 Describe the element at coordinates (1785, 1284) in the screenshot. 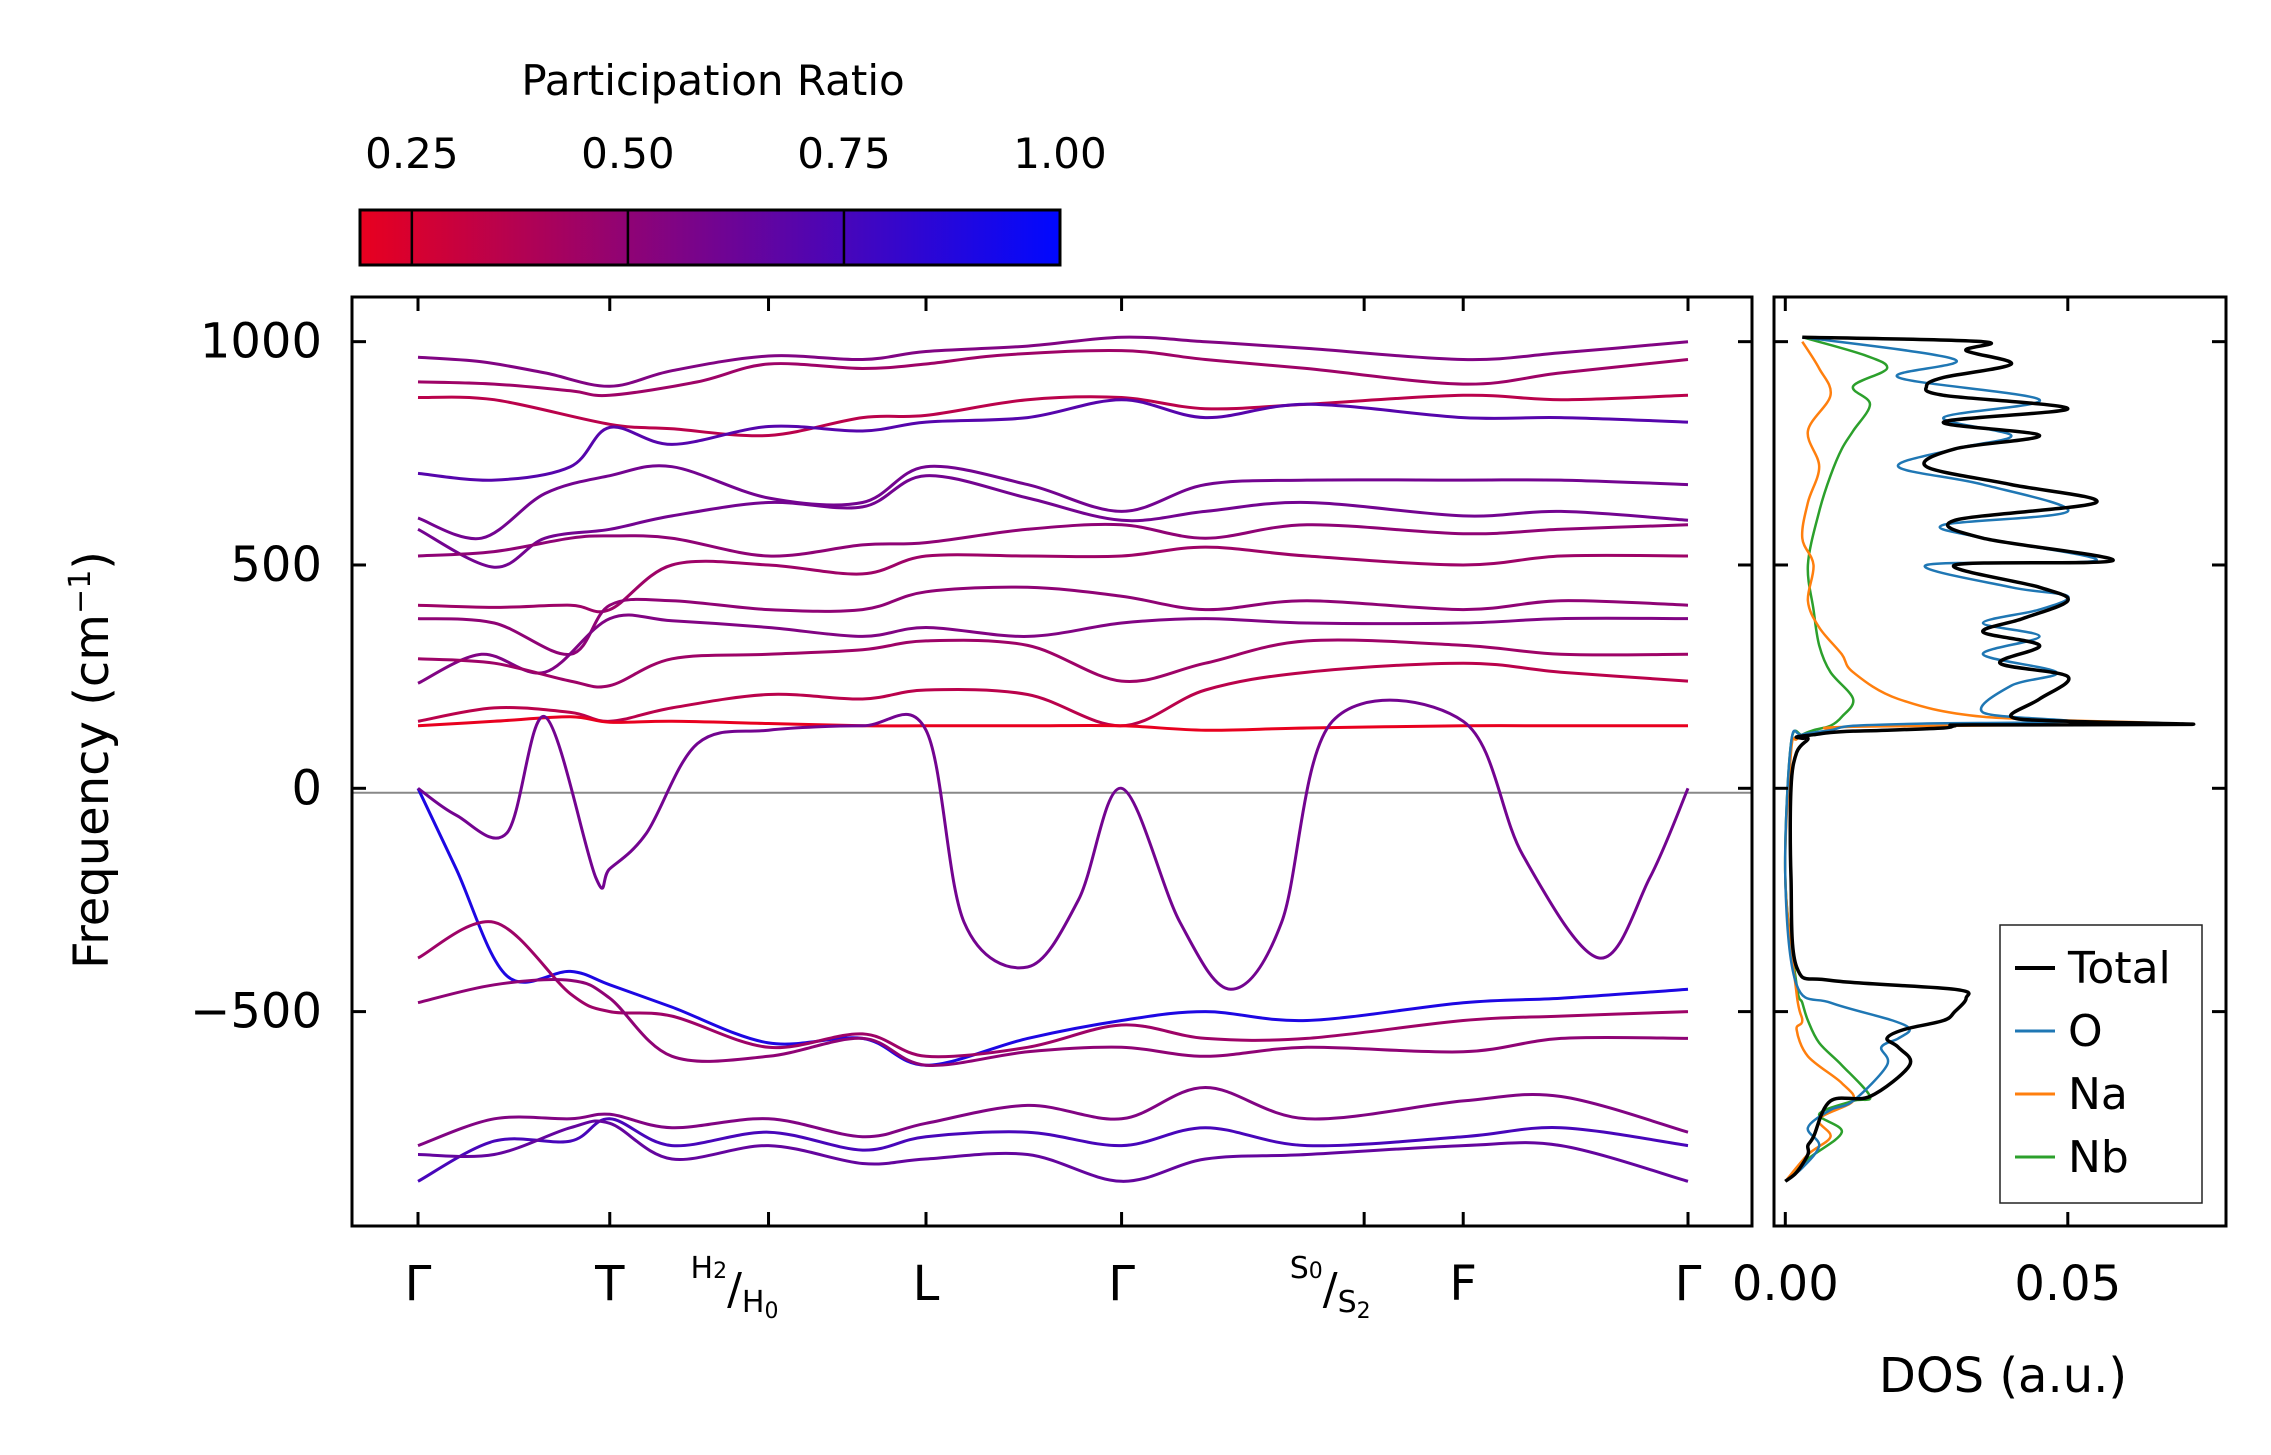

I see `dos-x-tick-label: 0.00` at that location.